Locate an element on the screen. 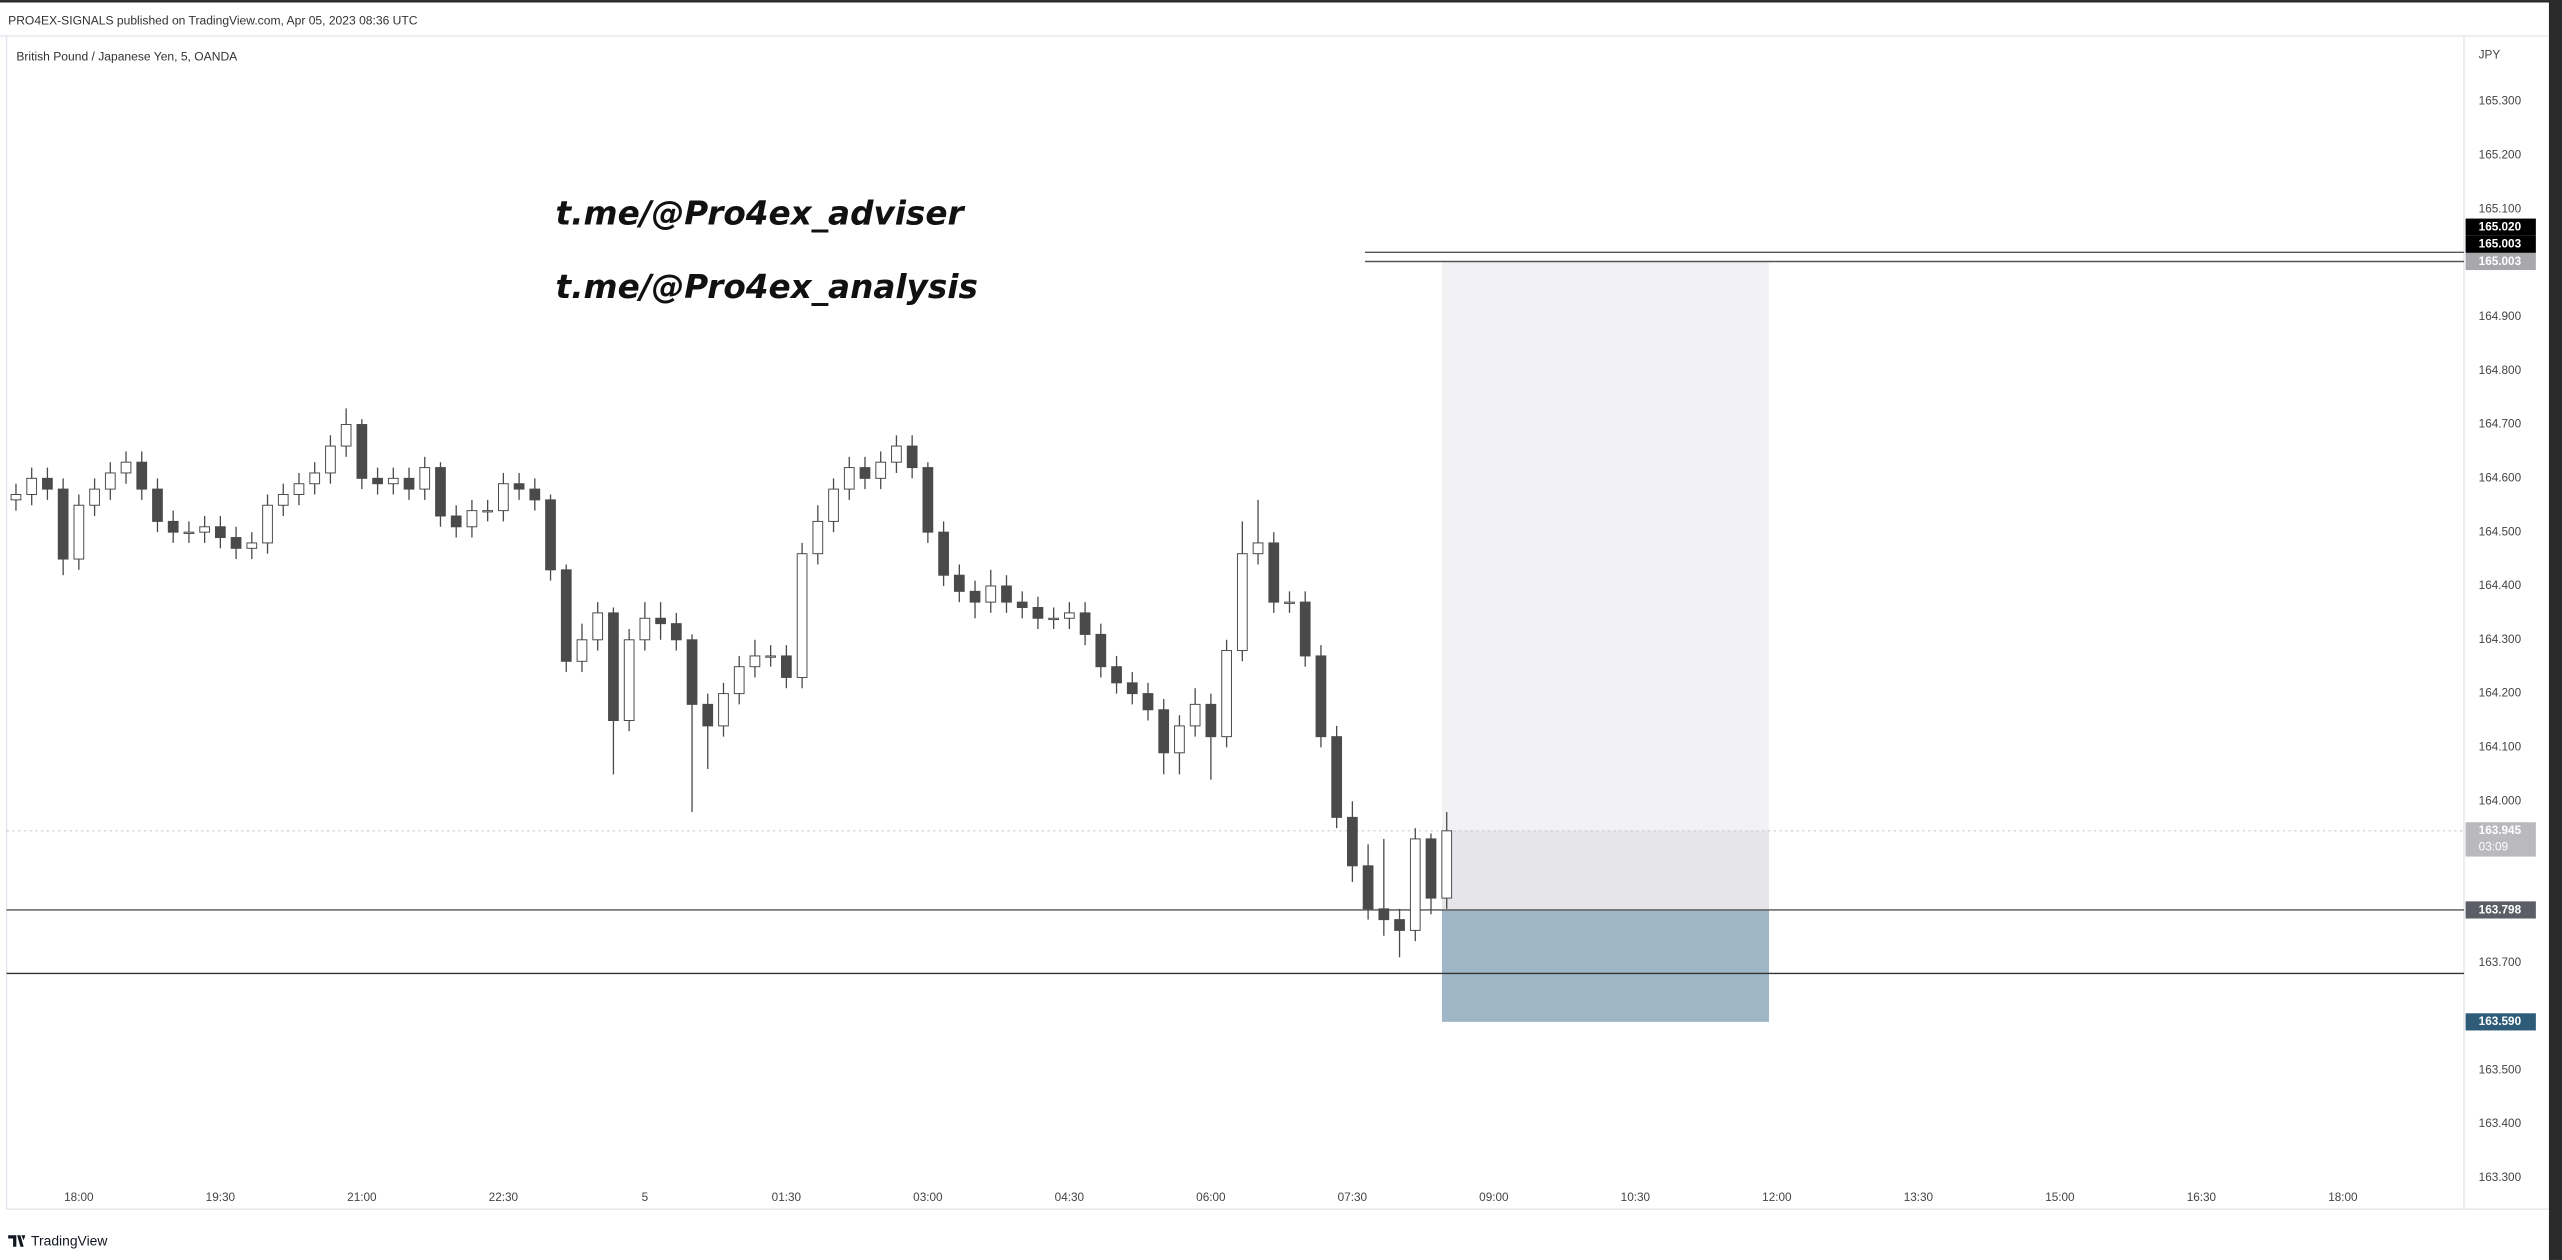 This screenshot has height=1260, width=2562. right-edge is located at coordinates (2555, 630).